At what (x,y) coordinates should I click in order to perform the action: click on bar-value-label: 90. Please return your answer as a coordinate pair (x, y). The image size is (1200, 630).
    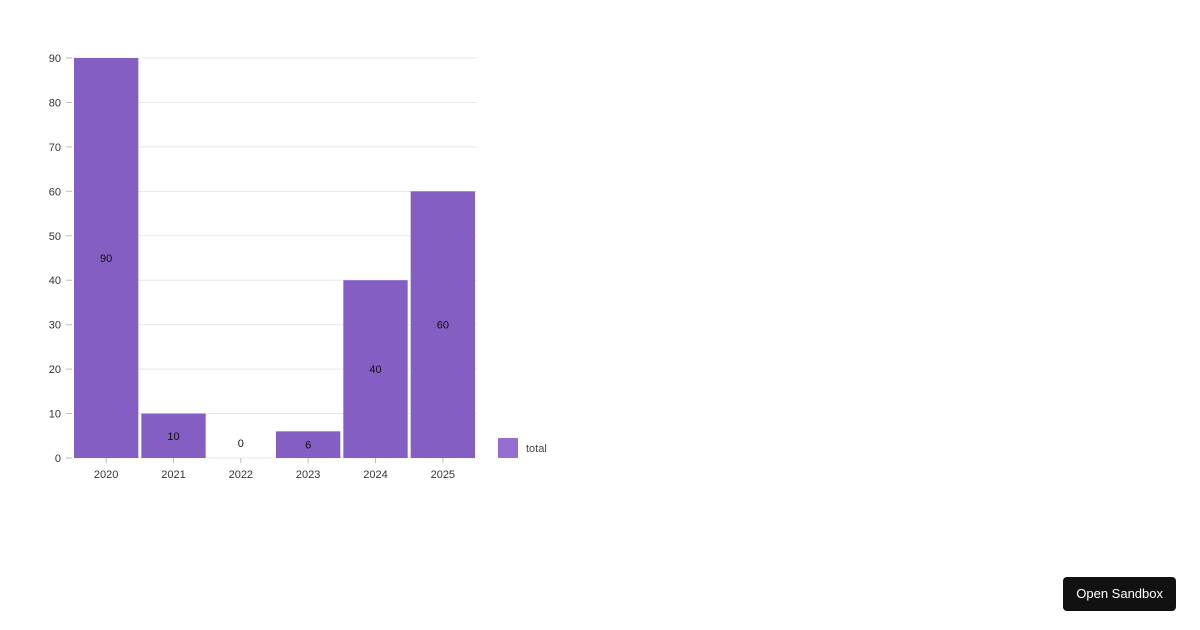
    Looking at the image, I should click on (106, 259).